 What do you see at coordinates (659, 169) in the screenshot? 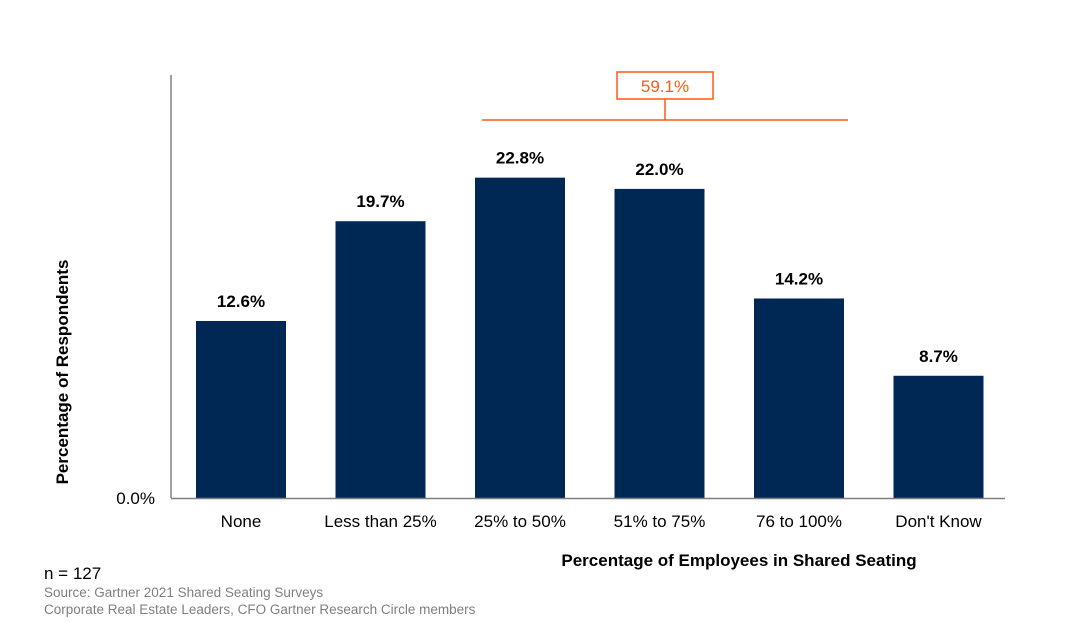
I see `bar-value-label: 22.0%` at bounding box center [659, 169].